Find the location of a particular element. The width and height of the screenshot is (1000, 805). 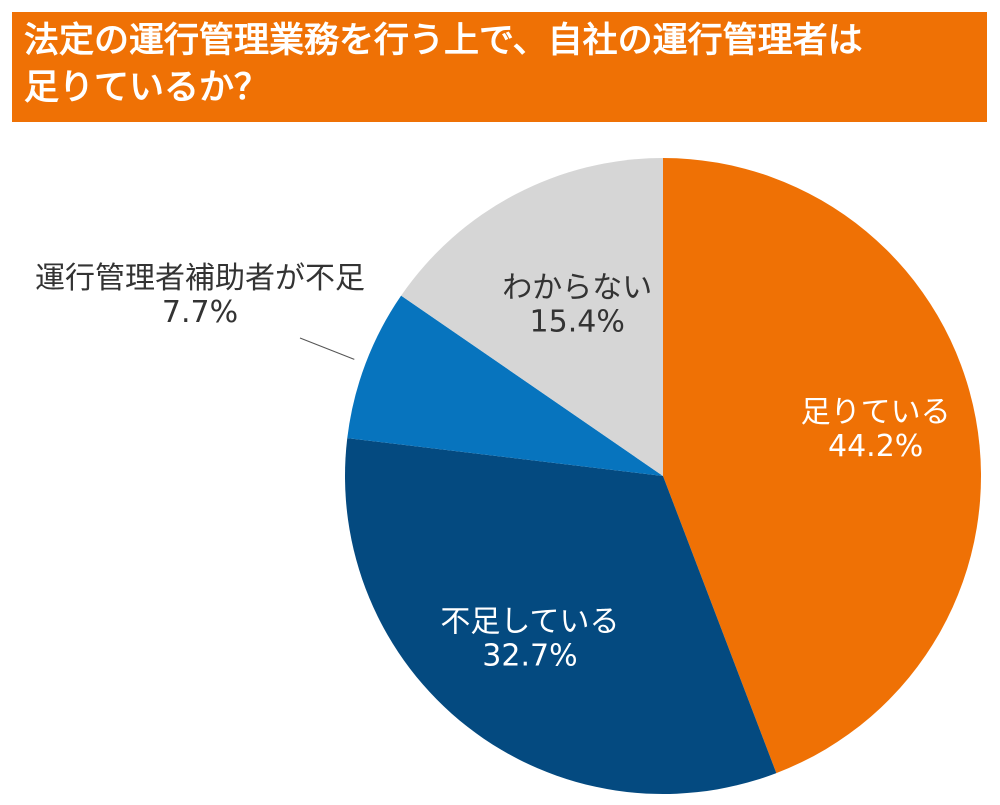

slice-3-value-label: 7.7% is located at coordinates (200, 312).